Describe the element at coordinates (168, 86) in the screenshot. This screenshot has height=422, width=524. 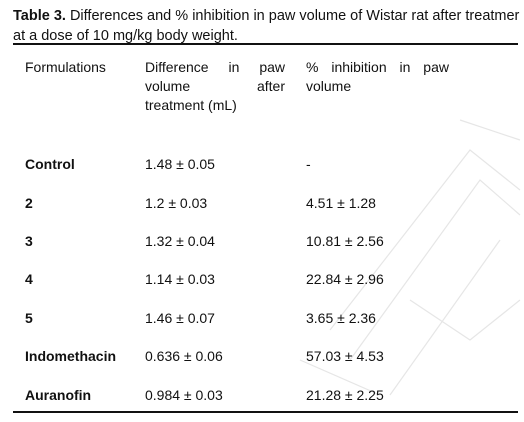
I see `header-word: volume` at that location.